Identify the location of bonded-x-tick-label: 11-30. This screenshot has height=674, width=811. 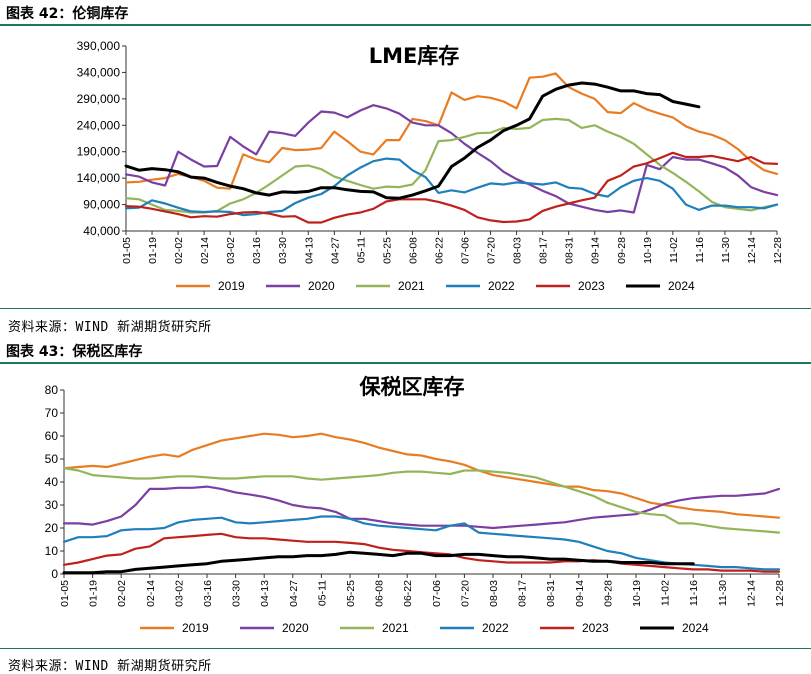
(723, 593).